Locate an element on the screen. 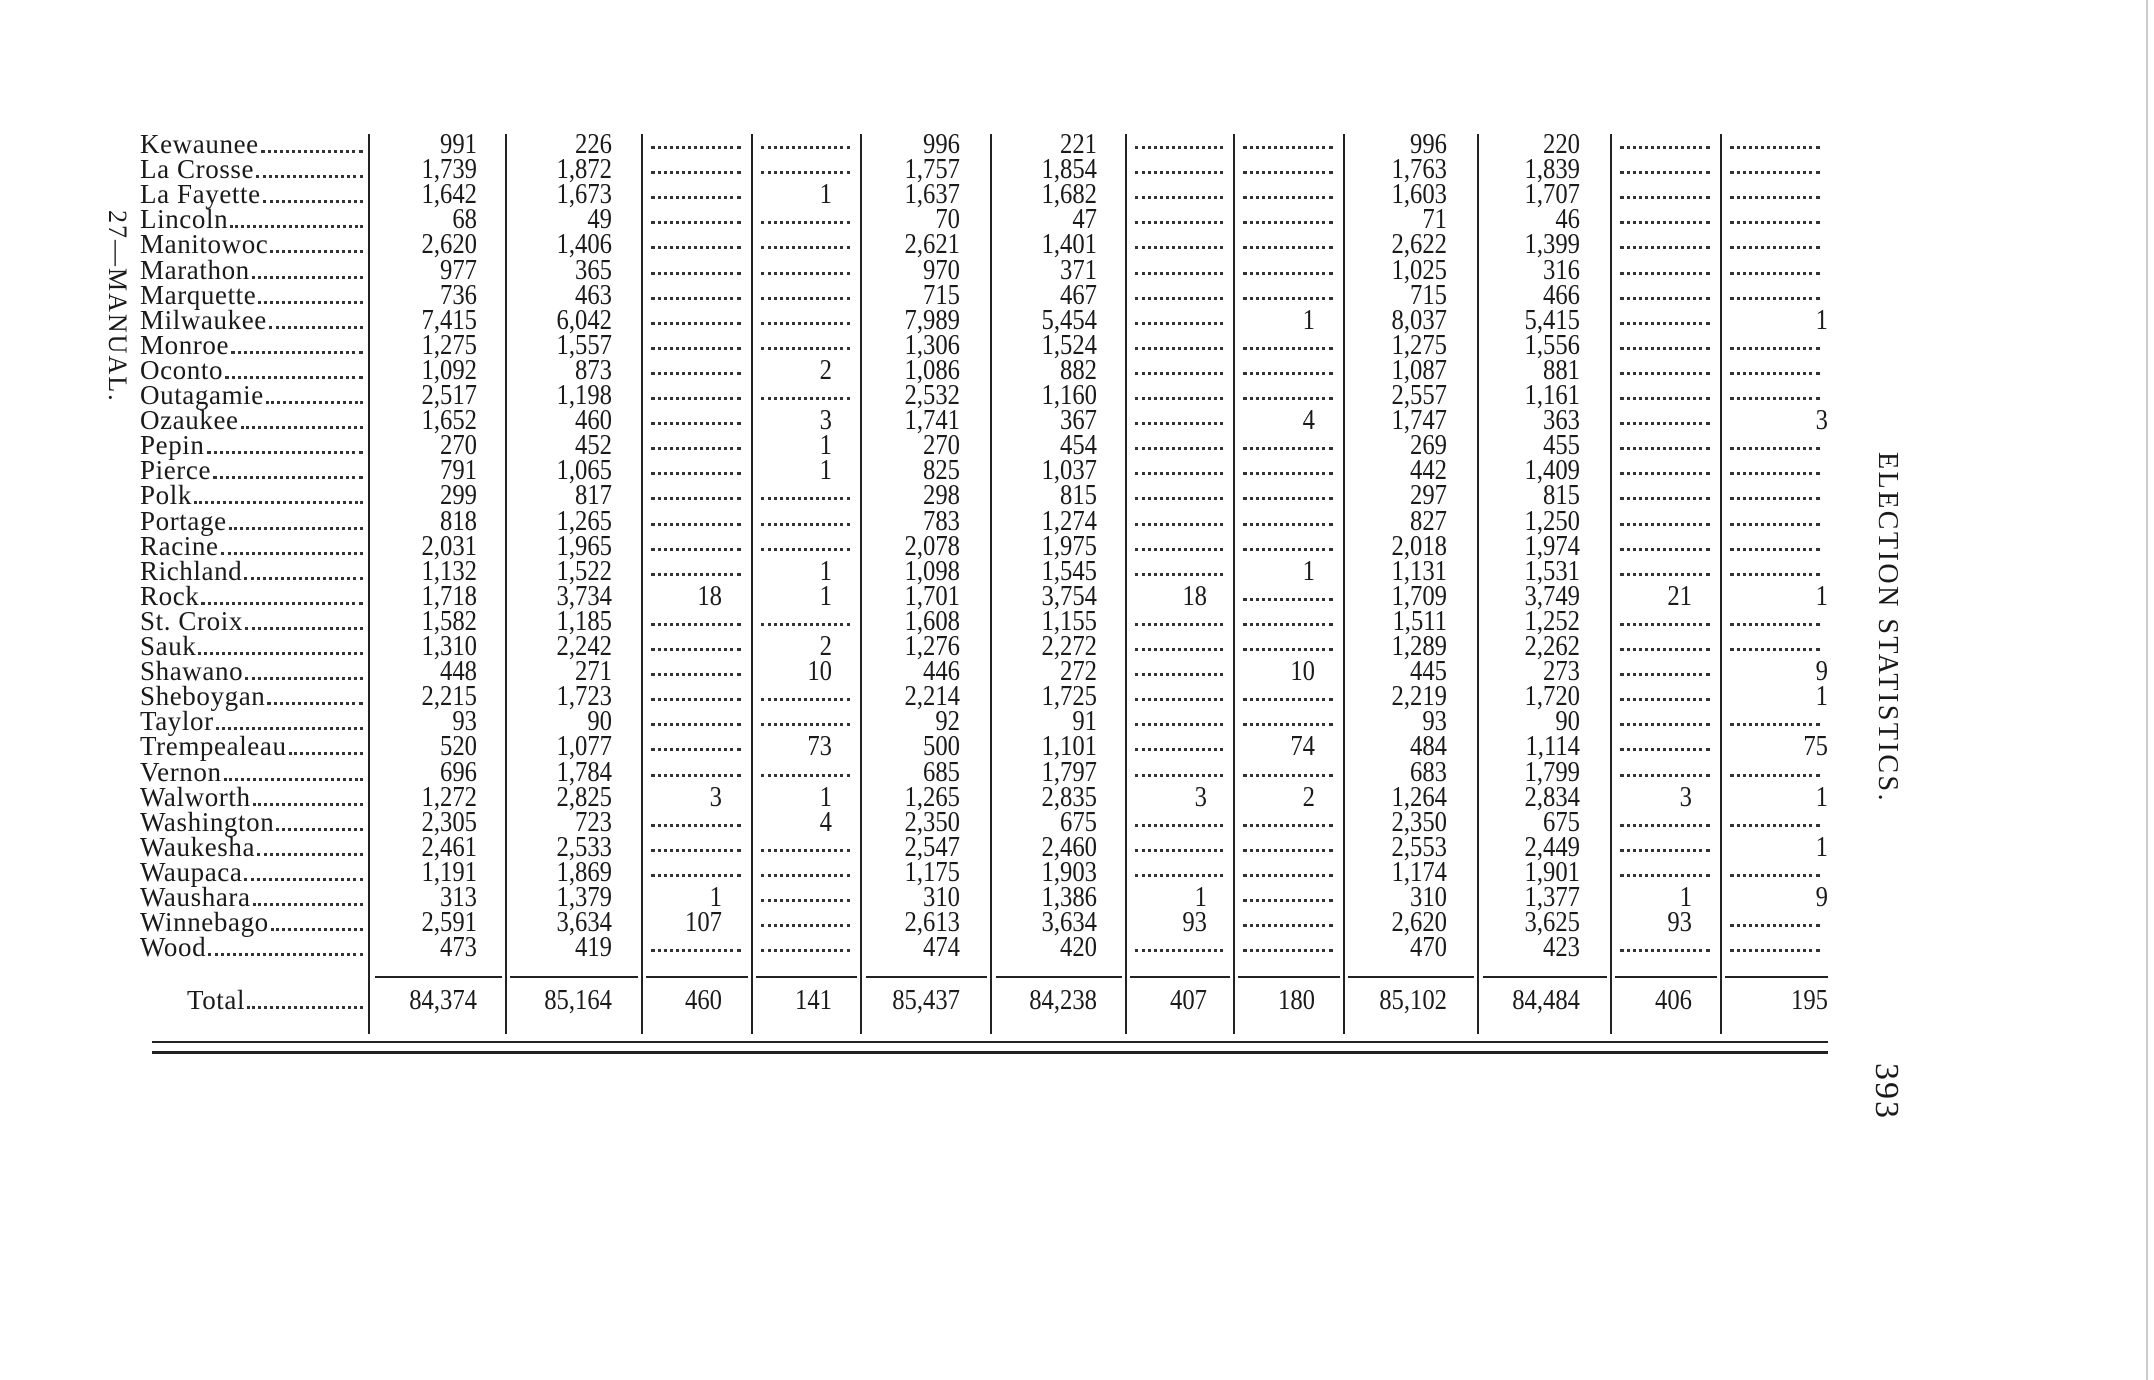 Image resolution: width=2154 pixels, height=1380 pixels. vote-cell: 365 is located at coordinates (593, 270).